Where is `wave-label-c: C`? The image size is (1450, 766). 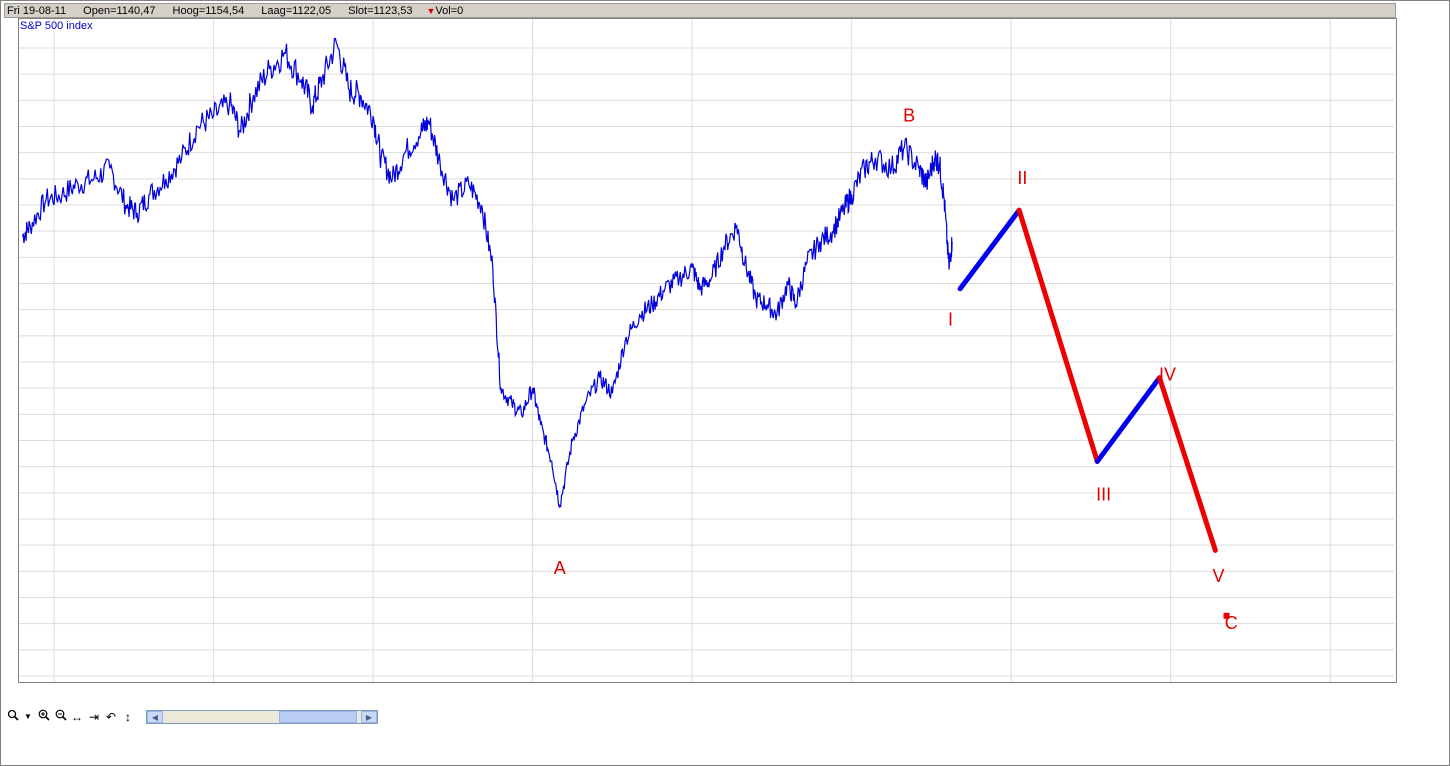 wave-label-c: C is located at coordinates (1231, 623).